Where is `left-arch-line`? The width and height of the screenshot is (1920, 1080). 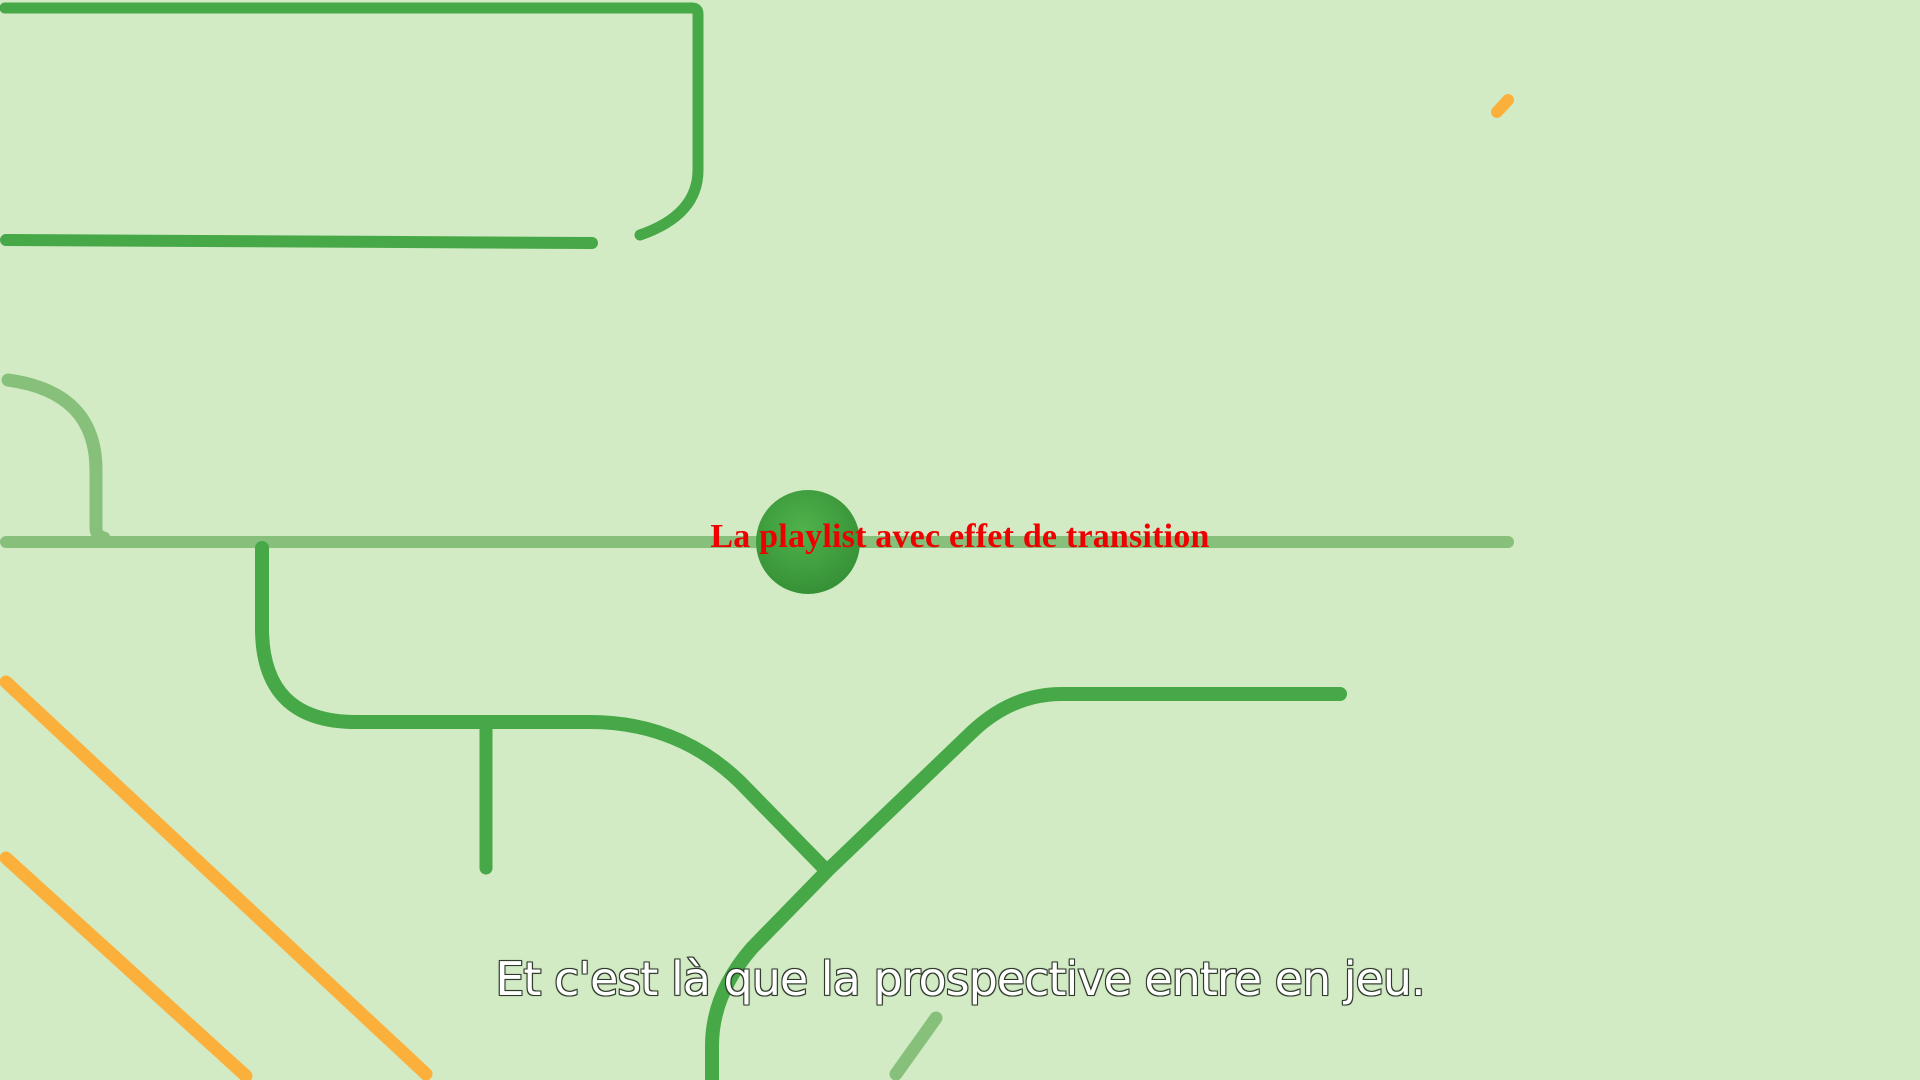 left-arch-line is located at coordinates (56, 459).